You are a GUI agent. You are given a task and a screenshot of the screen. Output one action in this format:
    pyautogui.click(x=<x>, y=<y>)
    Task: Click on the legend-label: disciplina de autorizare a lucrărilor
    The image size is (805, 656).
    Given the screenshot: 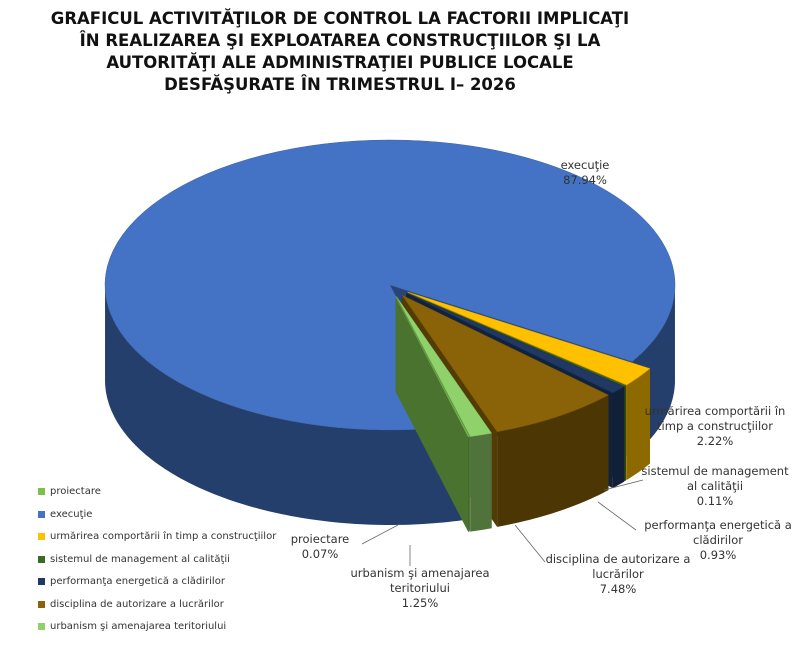 What is the action you would take?
    pyautogui.click(x=137, y=604)
    